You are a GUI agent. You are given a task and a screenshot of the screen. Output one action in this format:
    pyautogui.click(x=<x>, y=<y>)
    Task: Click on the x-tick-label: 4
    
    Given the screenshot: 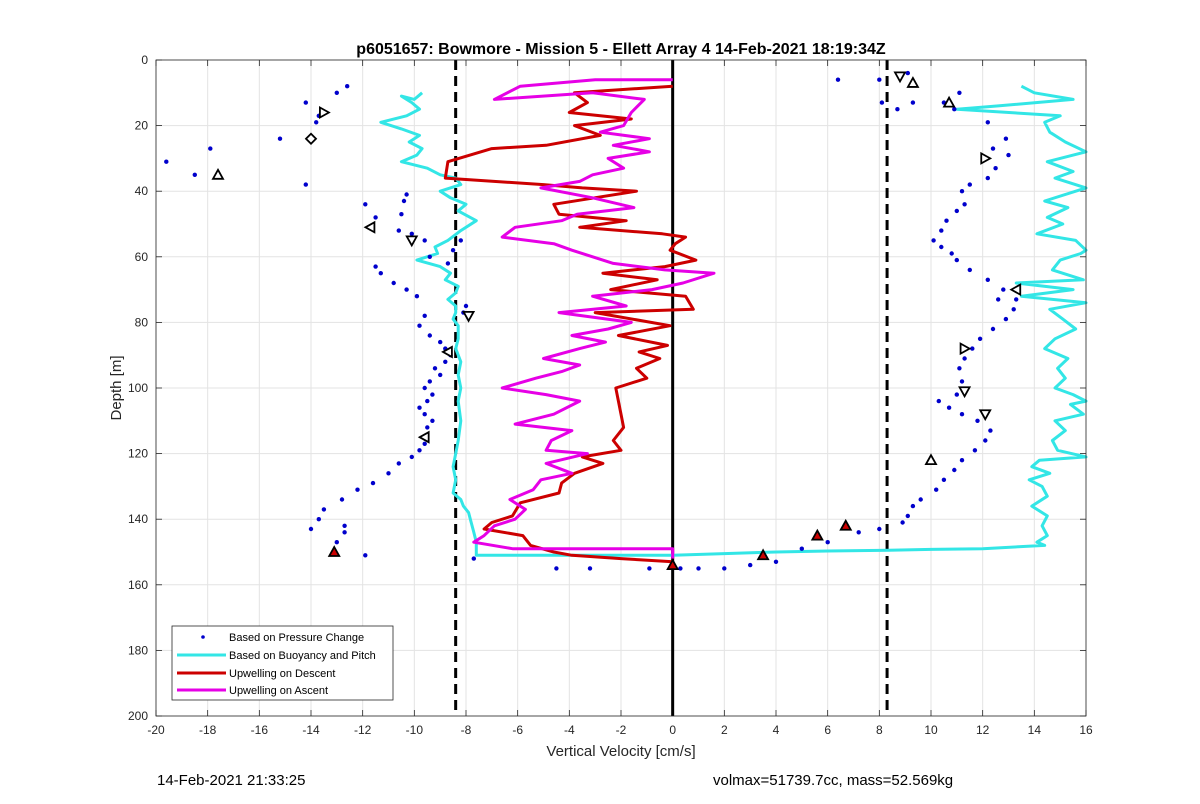 What is the action you would take?
    pyautogui.click(x=776, y=730)
    